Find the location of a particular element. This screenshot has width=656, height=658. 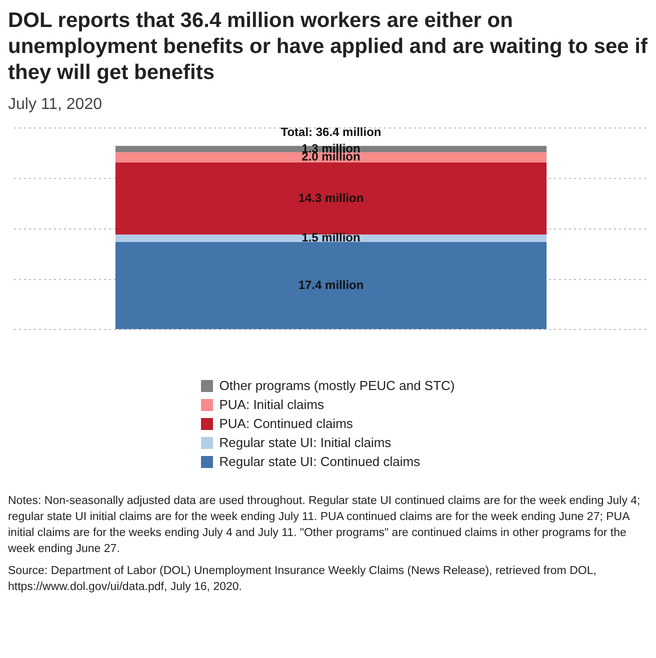

source-note: Source: Department of Labor (DOL) Unemployment Insurance Weekly Claims (News Release), retrieved from DOL, https://www.dol.gov/ui/data.pdf, July 16, 2020. is located at coordinates (303, 579).